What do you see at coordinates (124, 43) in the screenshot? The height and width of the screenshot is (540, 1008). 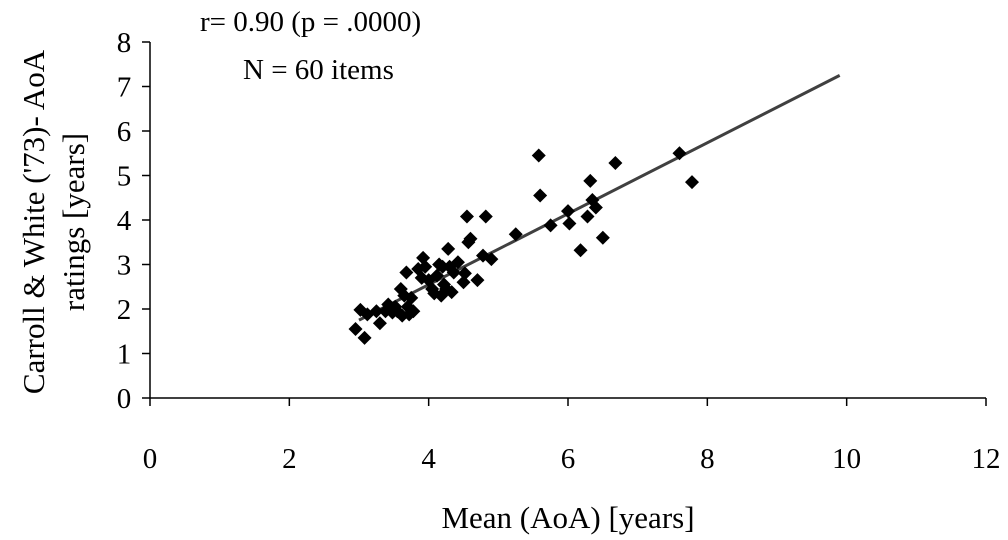 I see `y-tick-label: 8` at bounding box center [124, 43].